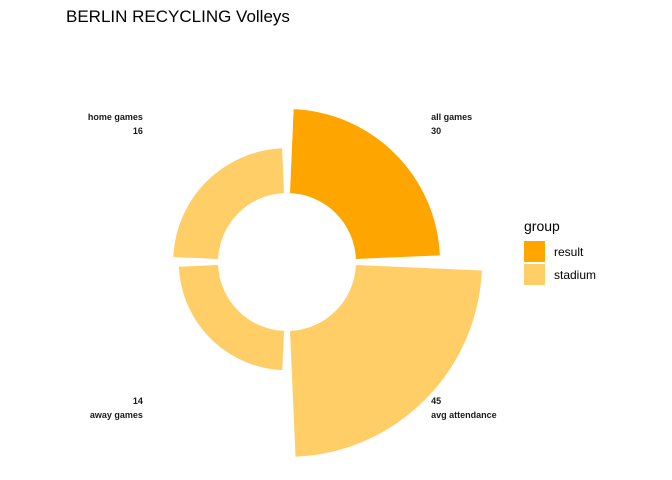 The height and width of the screenshot is (480, 672). I want to click on label-avg-attendance: avg attendance, so click(464, 415).